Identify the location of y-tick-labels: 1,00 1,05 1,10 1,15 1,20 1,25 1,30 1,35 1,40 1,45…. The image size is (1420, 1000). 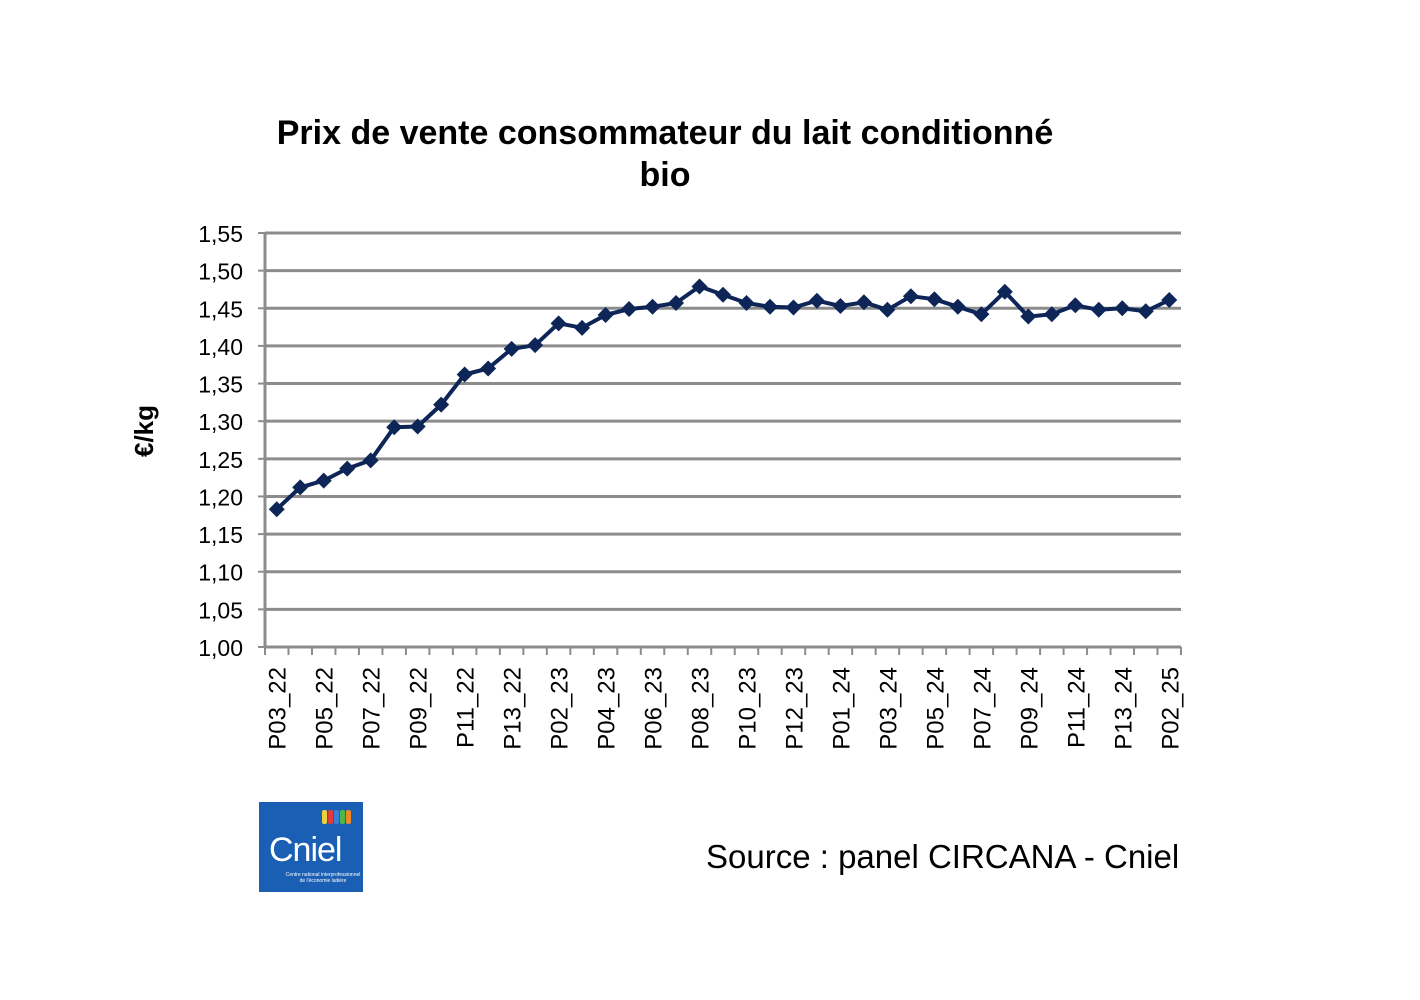
(220, 441).